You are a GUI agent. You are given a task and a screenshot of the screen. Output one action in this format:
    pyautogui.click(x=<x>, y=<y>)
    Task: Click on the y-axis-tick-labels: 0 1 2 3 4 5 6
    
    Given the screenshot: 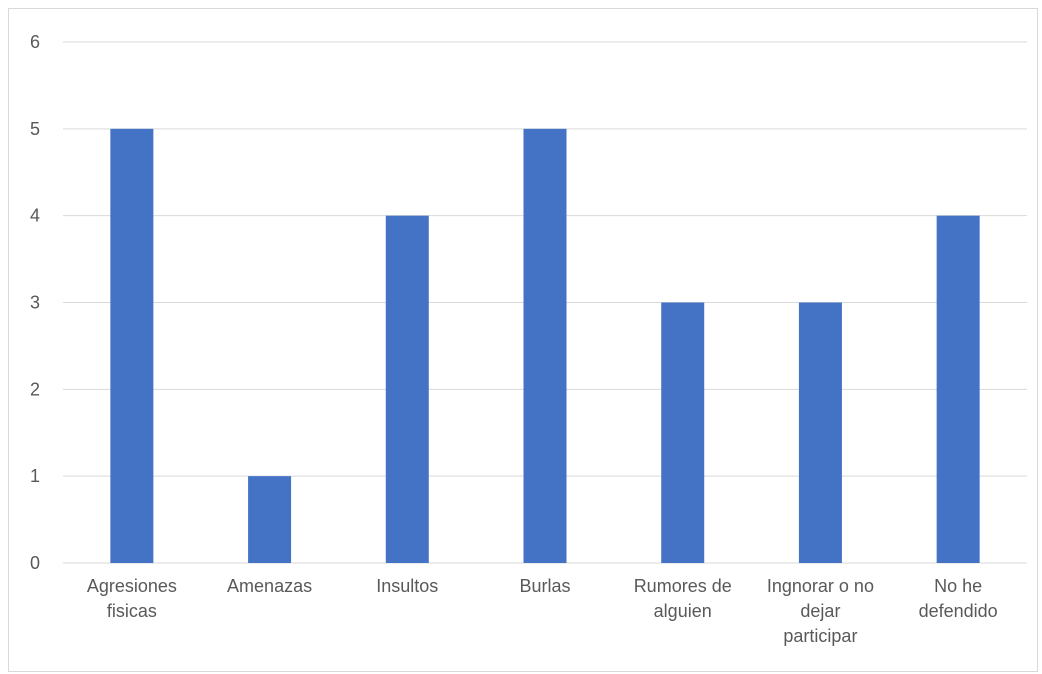 What is the action you would take?
    pyautogui.click(x=35, y=302)
    